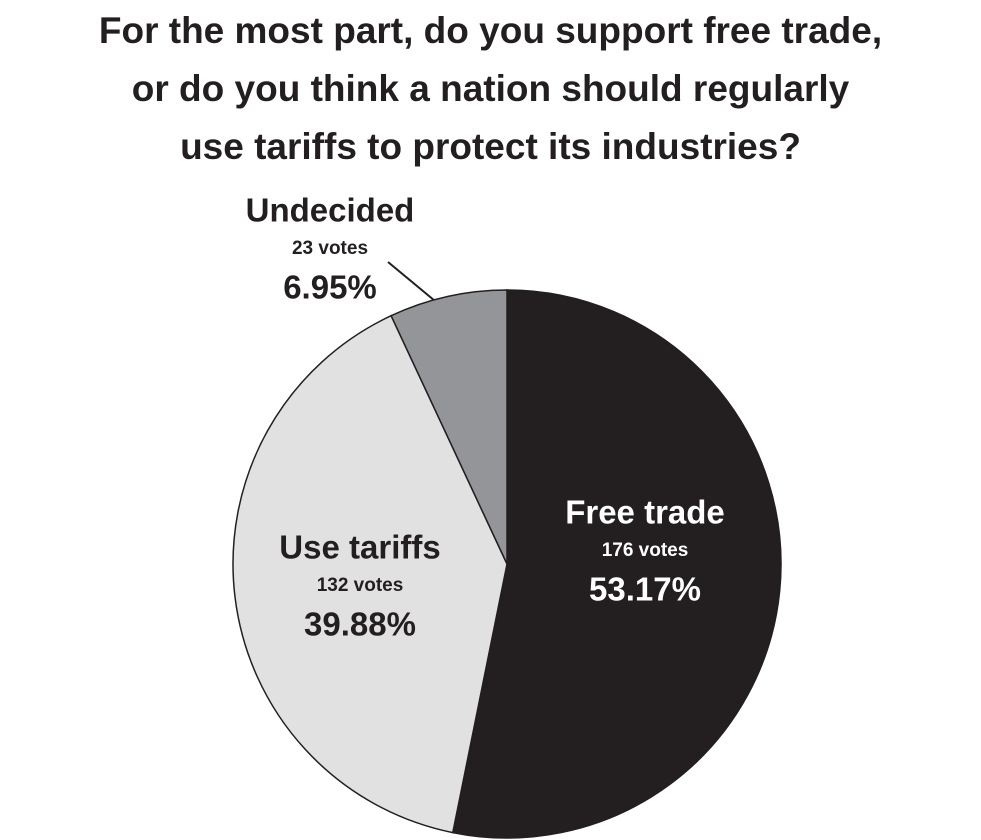 The height and width of the screenshot is (840, 981). What do you see at coordinates (449, 427) in the screenshot?
I see `pie-slice` at bounding box center [449, 427].